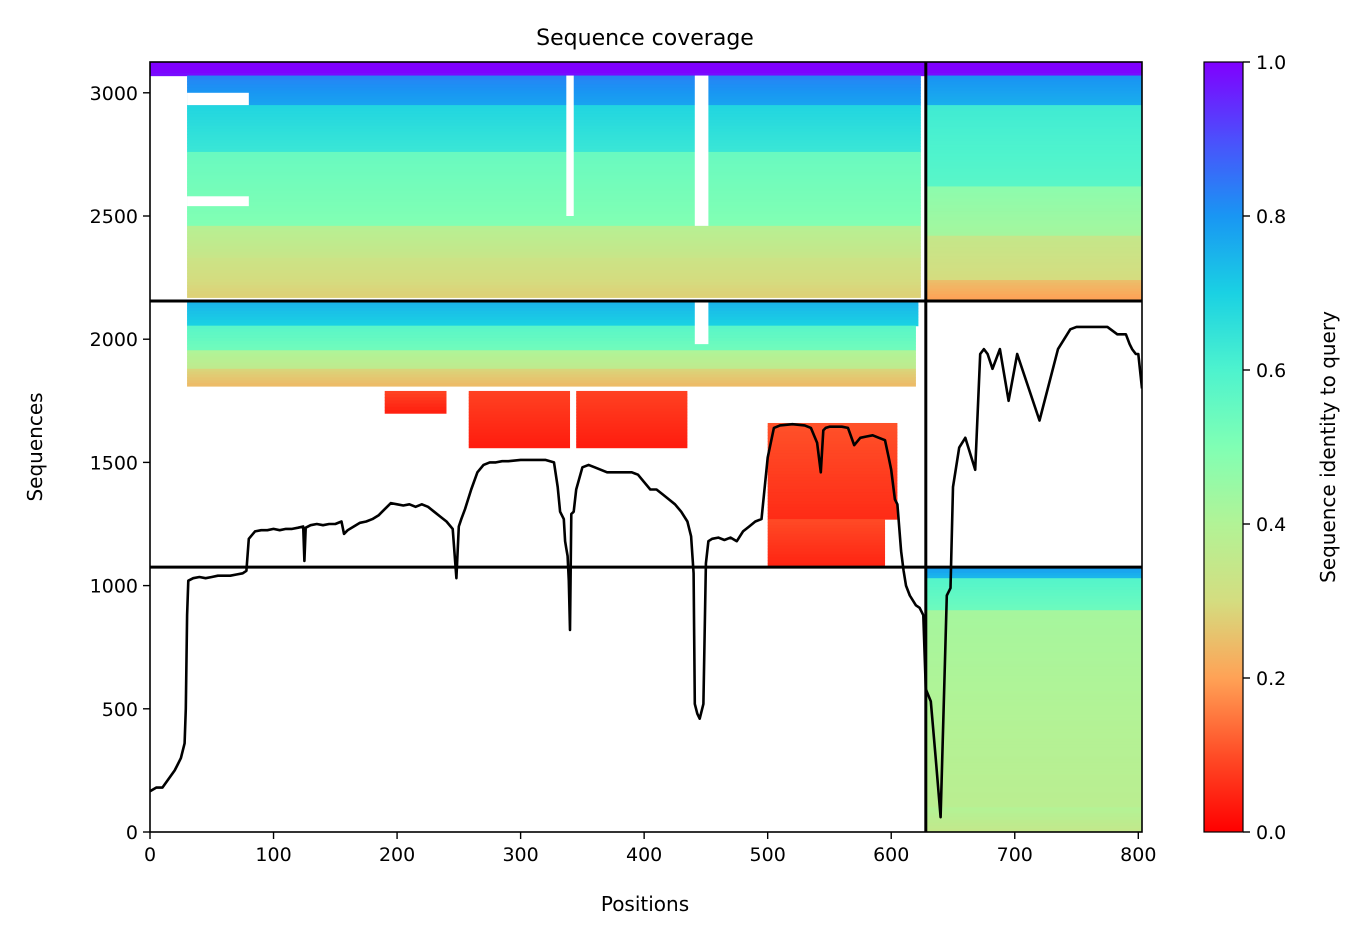  Describe the element at coordinates (1138, 855) in the screenshot. I see `x-tick-label: 800` at that location.